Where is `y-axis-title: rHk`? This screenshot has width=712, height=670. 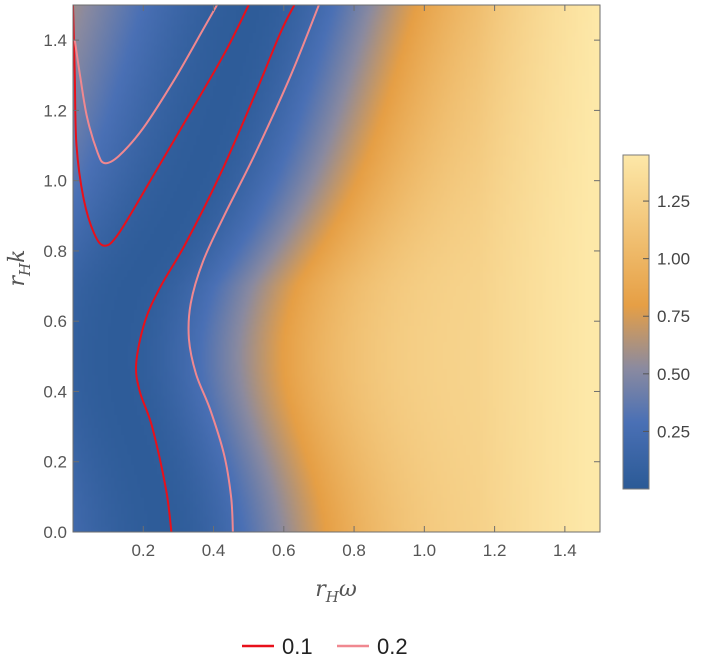 y-axis-title: rHk is located at coordinates (19, 268).